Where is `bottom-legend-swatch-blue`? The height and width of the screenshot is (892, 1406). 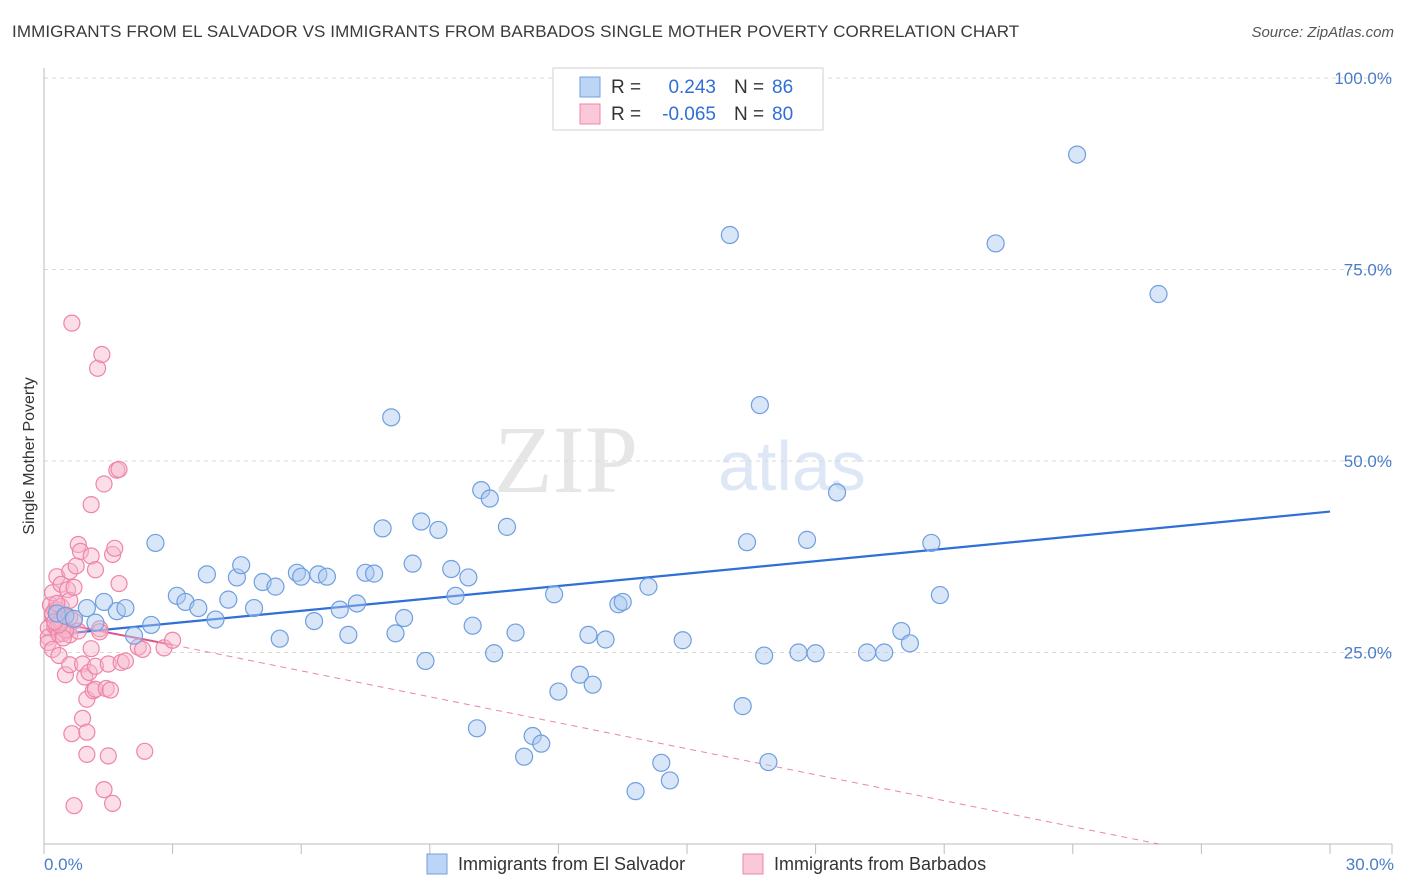
bottom-legend-swatch-blue is located at coordinates (437, 864).